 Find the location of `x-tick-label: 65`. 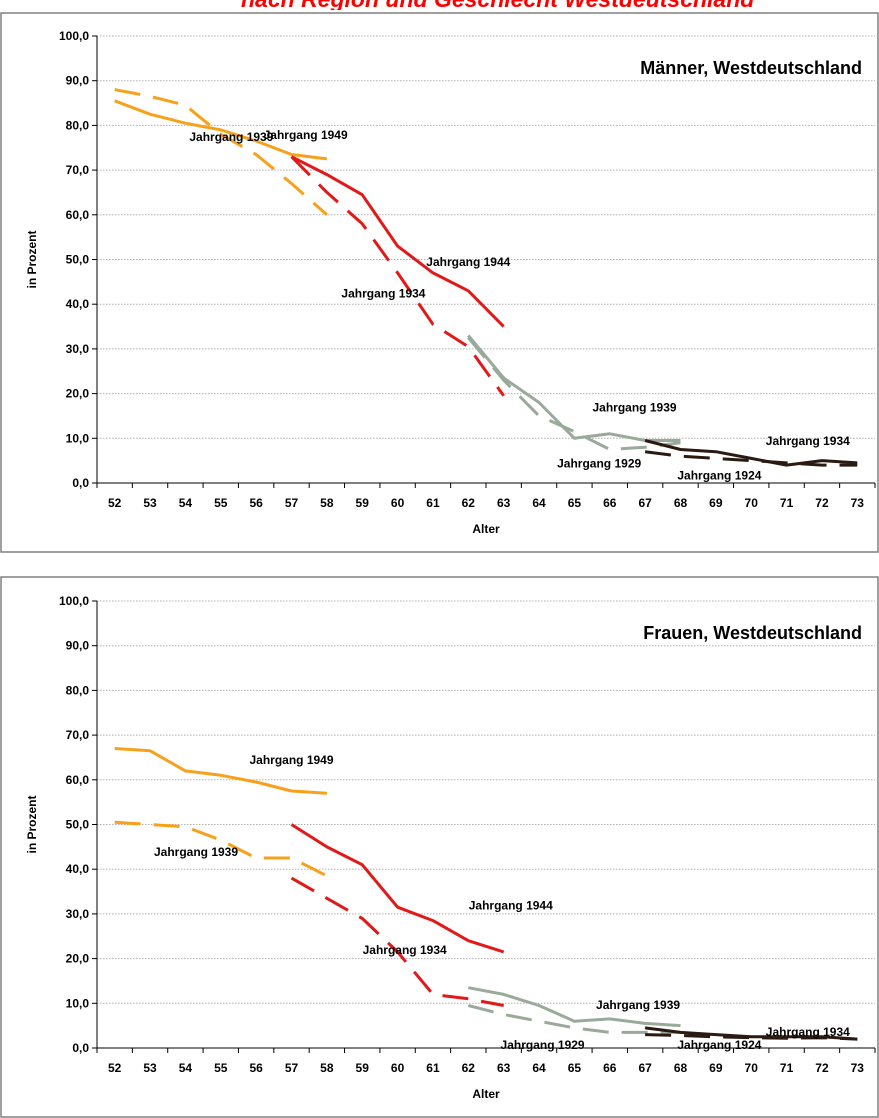

x-tick-label: 65 is located at coordinates (575, 1068).